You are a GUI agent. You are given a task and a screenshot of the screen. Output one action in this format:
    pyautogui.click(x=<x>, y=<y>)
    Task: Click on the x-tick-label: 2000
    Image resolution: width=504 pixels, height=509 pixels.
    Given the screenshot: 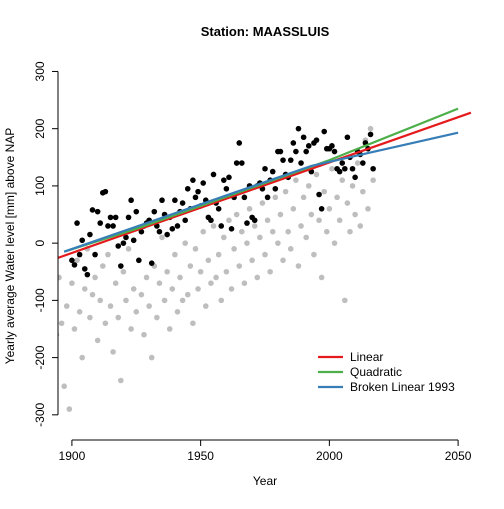 What is the action you would take?
    pyautogui.click(x=329, y=456)
    